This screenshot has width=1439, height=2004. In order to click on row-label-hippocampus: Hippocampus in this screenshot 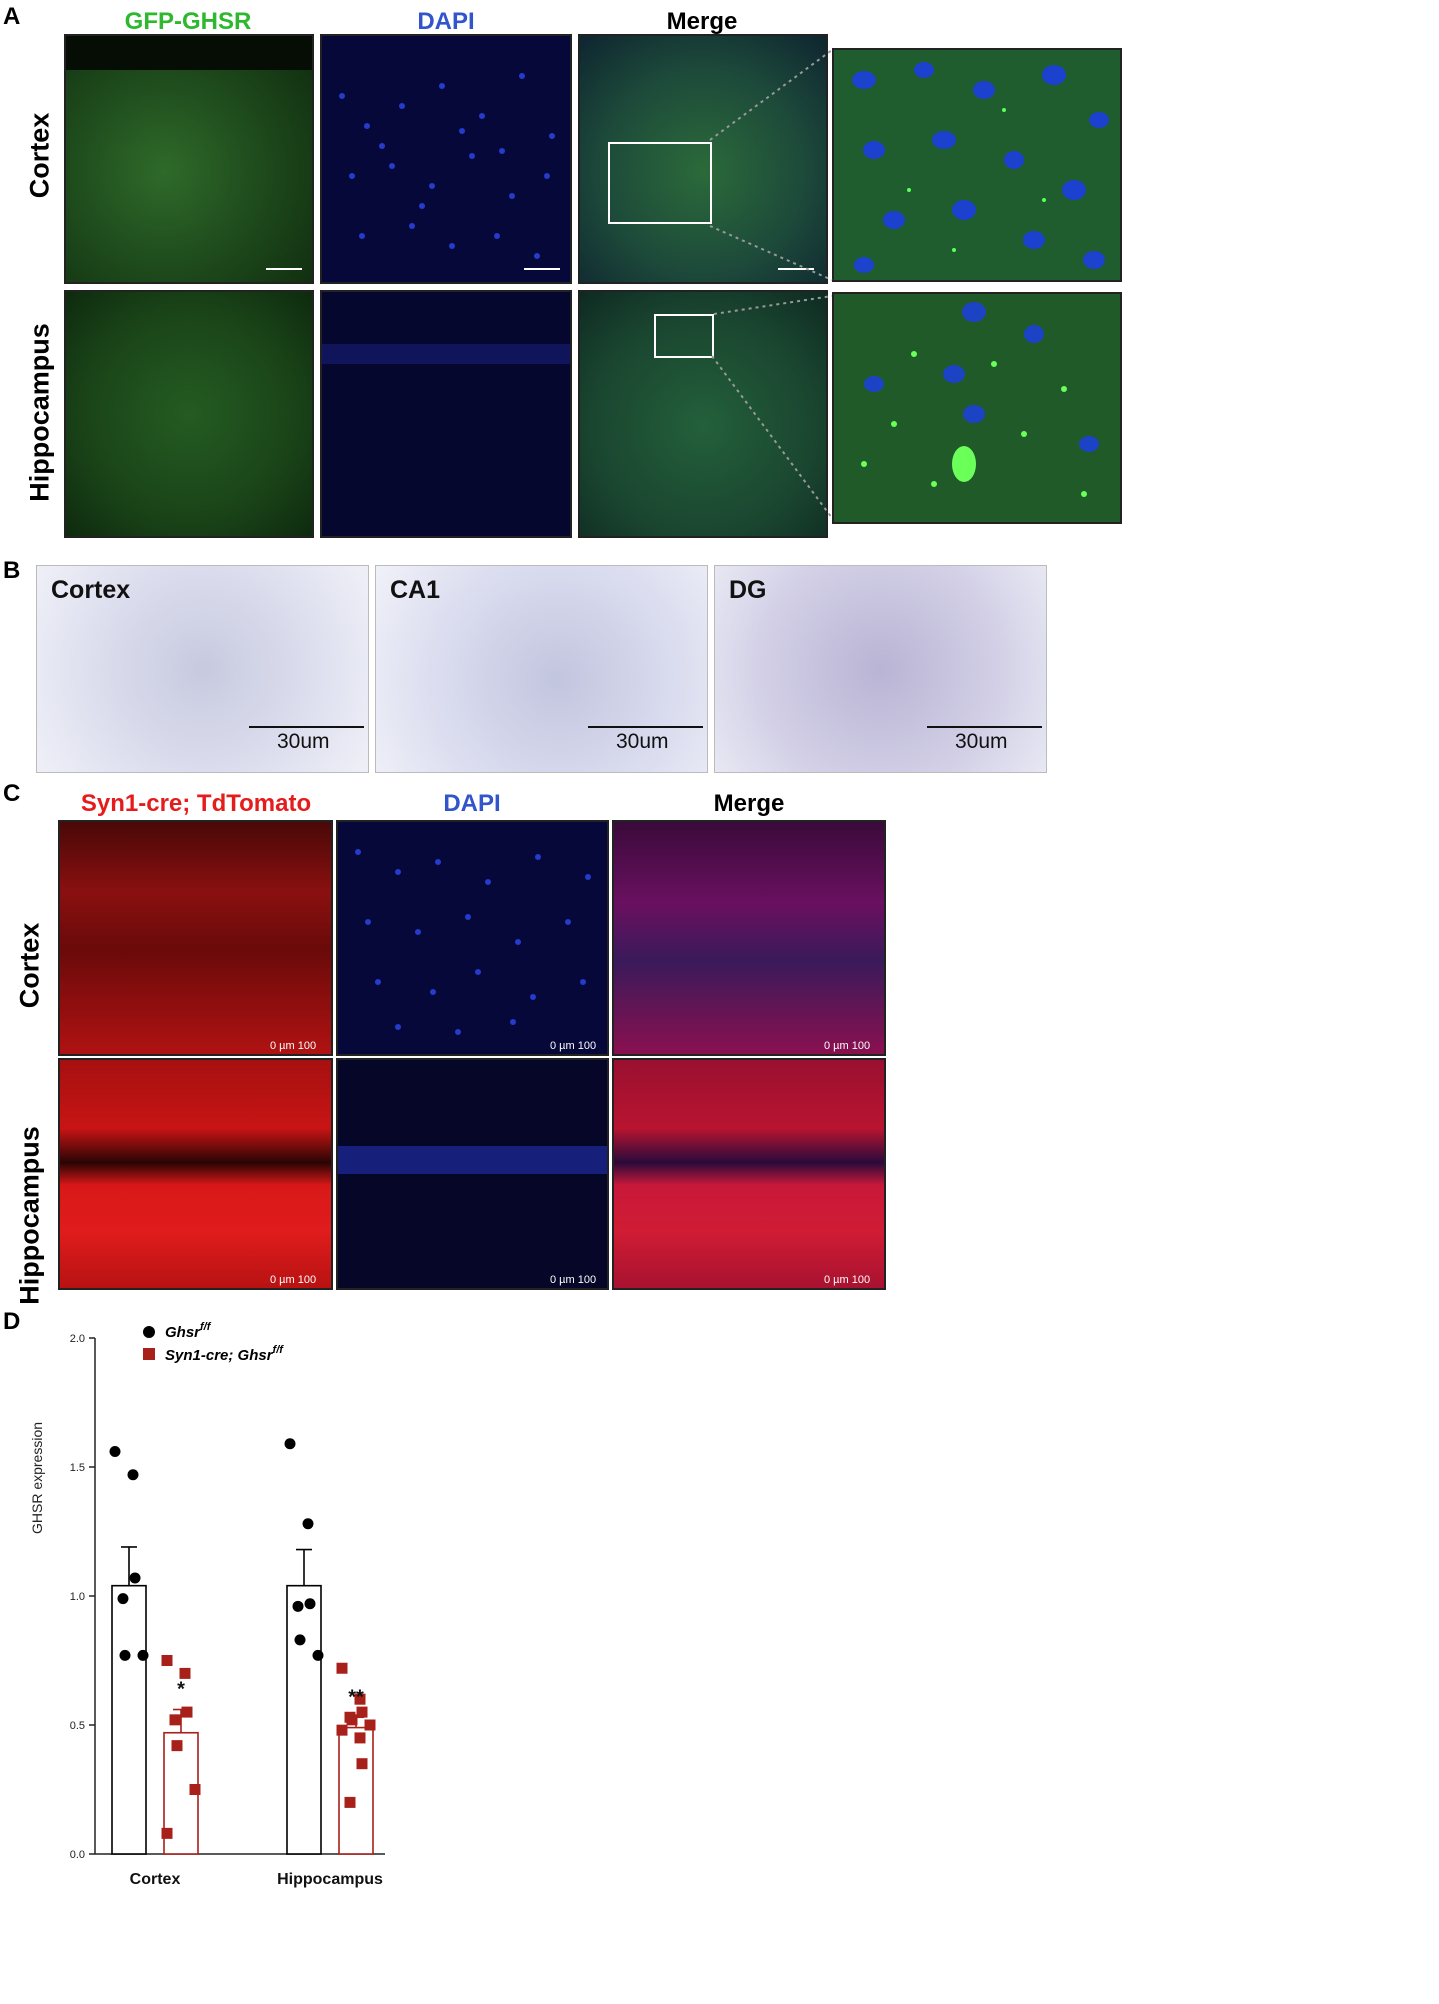, I will do `click(39, 412)`.